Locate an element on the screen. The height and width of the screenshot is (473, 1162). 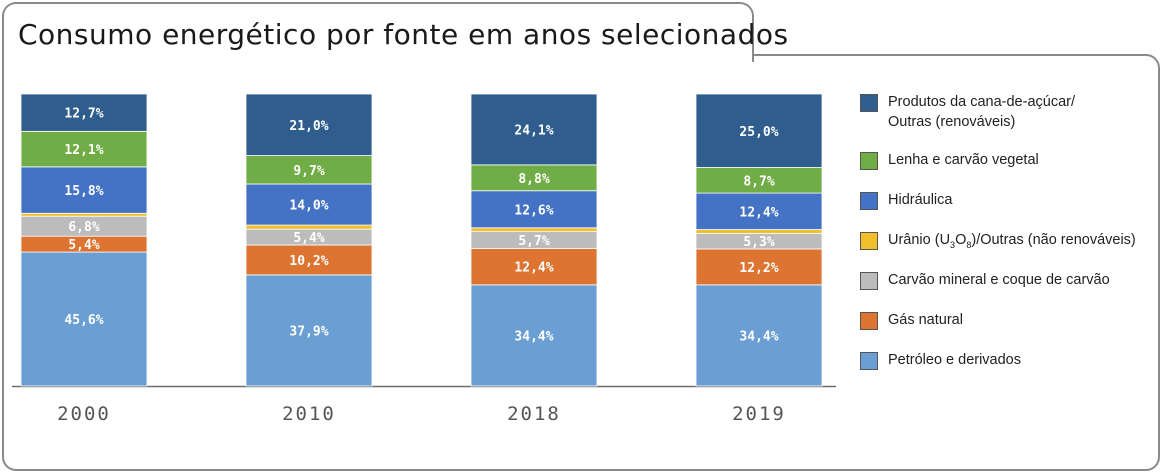
data-label: 24,1% is located at coordinates (533, 130).